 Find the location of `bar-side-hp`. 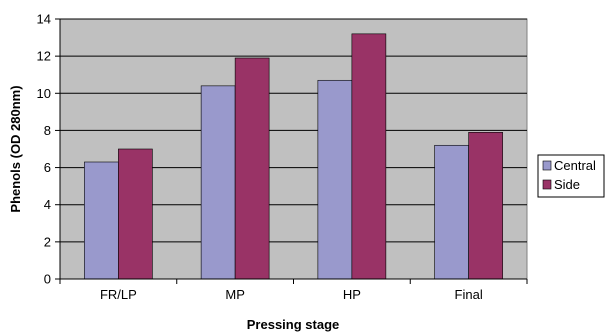

bar-side-hp is located at coordinates (369, 156).